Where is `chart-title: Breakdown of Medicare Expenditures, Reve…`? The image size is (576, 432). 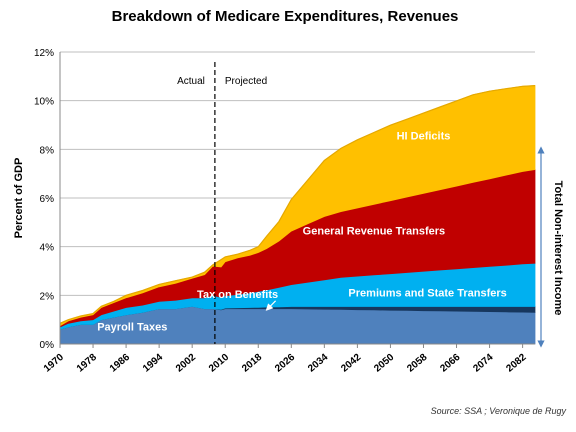 chart-title: Breakdown of Medicare Expenditures, Reve… is located at coordinates (285, 16).